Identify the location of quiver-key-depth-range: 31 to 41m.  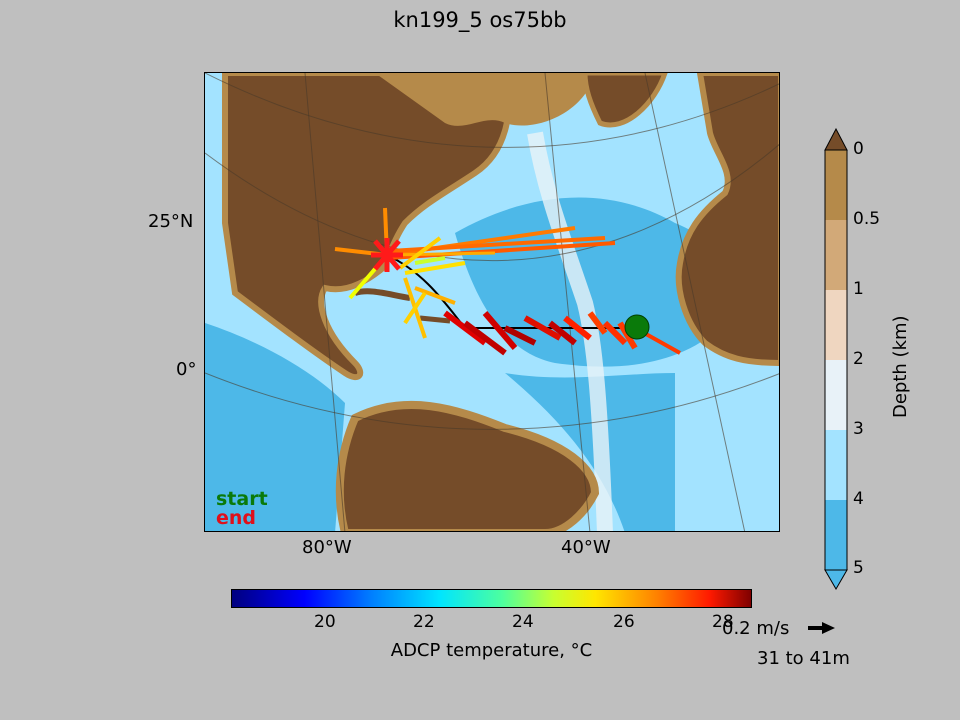
(803, 658).